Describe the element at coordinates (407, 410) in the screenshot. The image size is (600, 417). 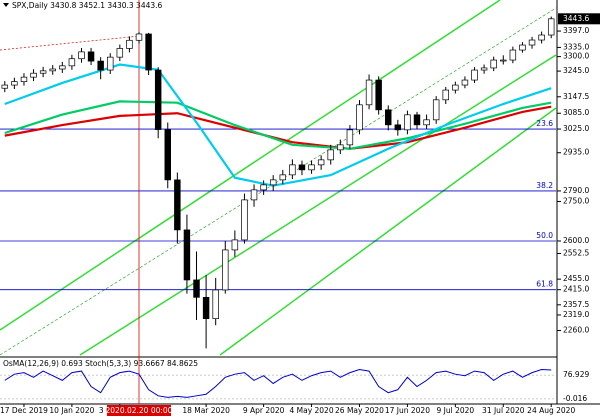
I see `x-tick-label: 17 Jun 2020` at that location.